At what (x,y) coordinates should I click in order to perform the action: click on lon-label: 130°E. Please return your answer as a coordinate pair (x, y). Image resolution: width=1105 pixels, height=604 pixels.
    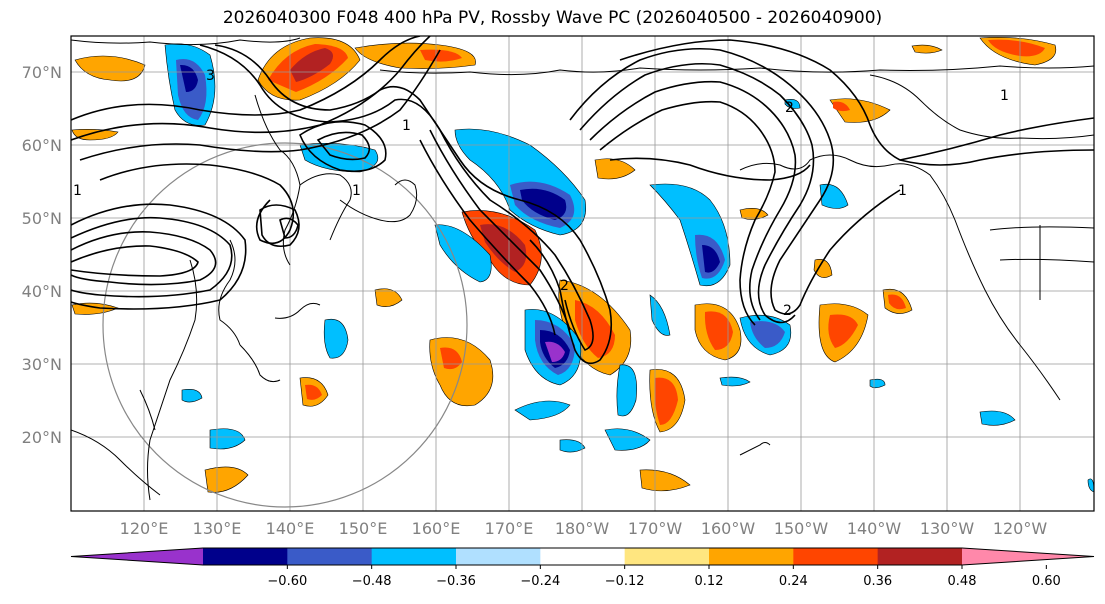
    Looking at the image, I should click on (217, 528).